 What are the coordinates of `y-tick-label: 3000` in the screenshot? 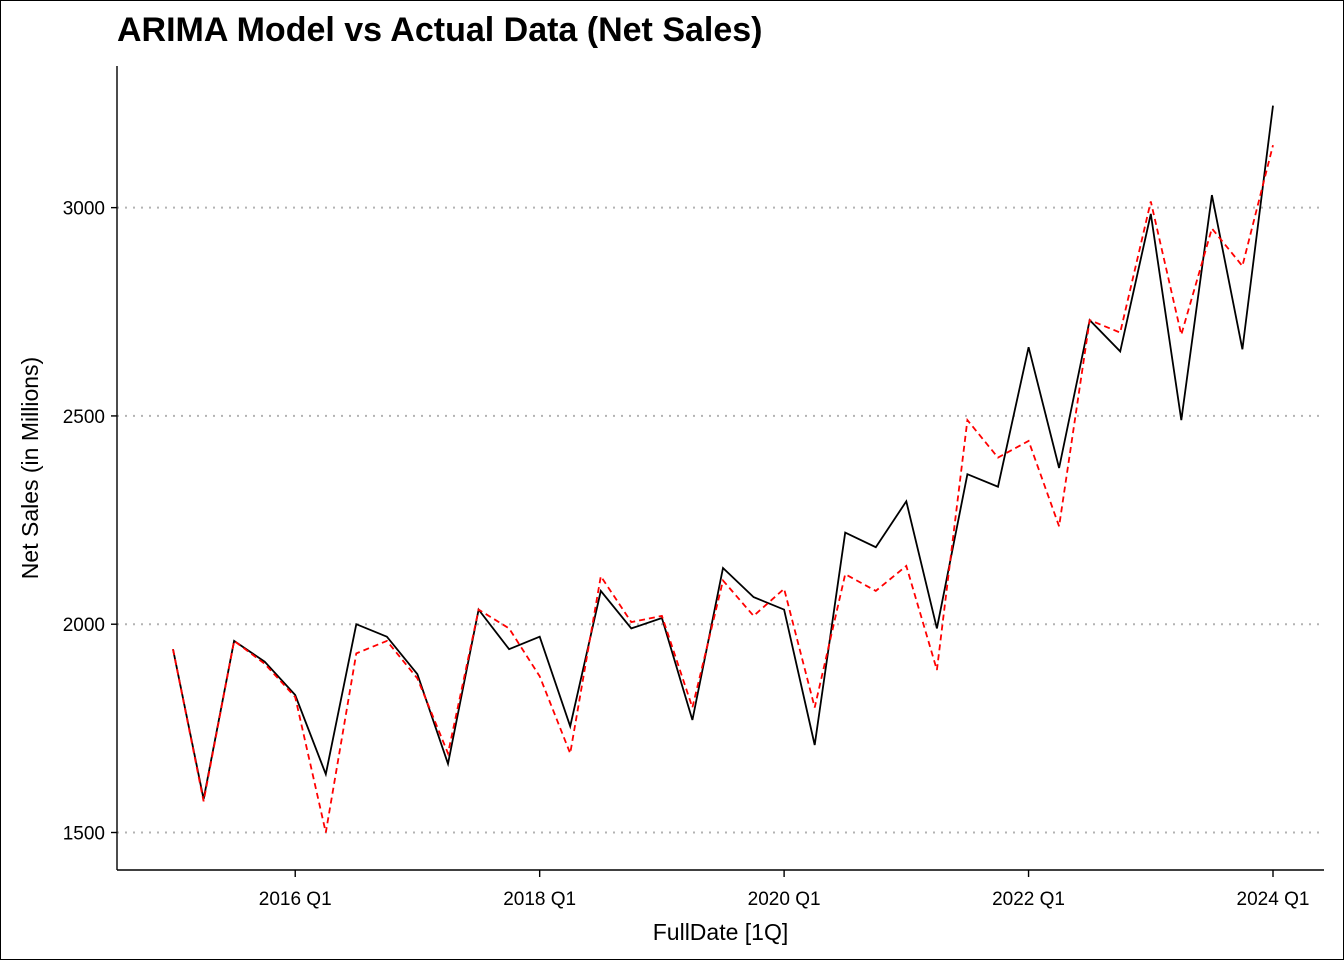 It's located at (84, 209).